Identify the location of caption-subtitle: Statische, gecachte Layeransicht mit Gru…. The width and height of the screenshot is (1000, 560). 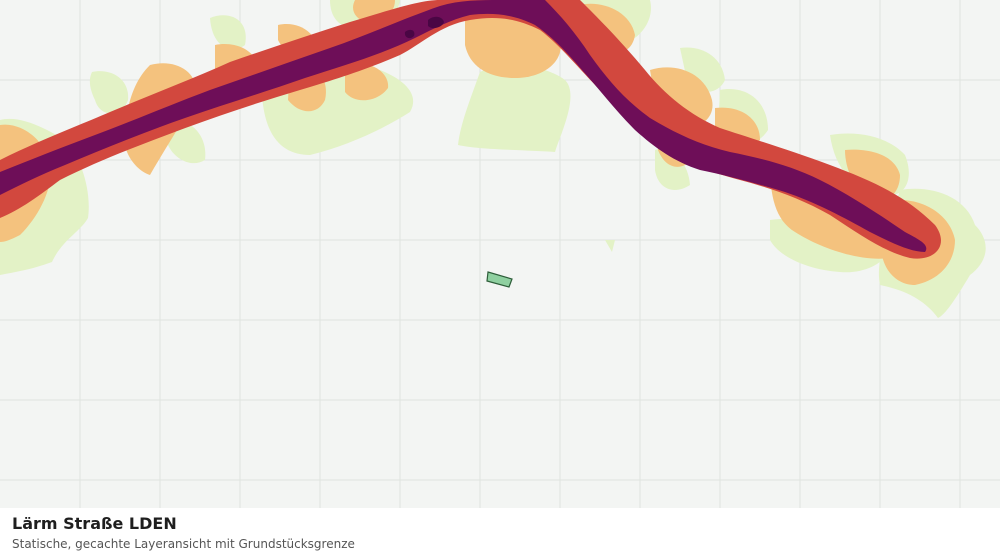
(183, 544).